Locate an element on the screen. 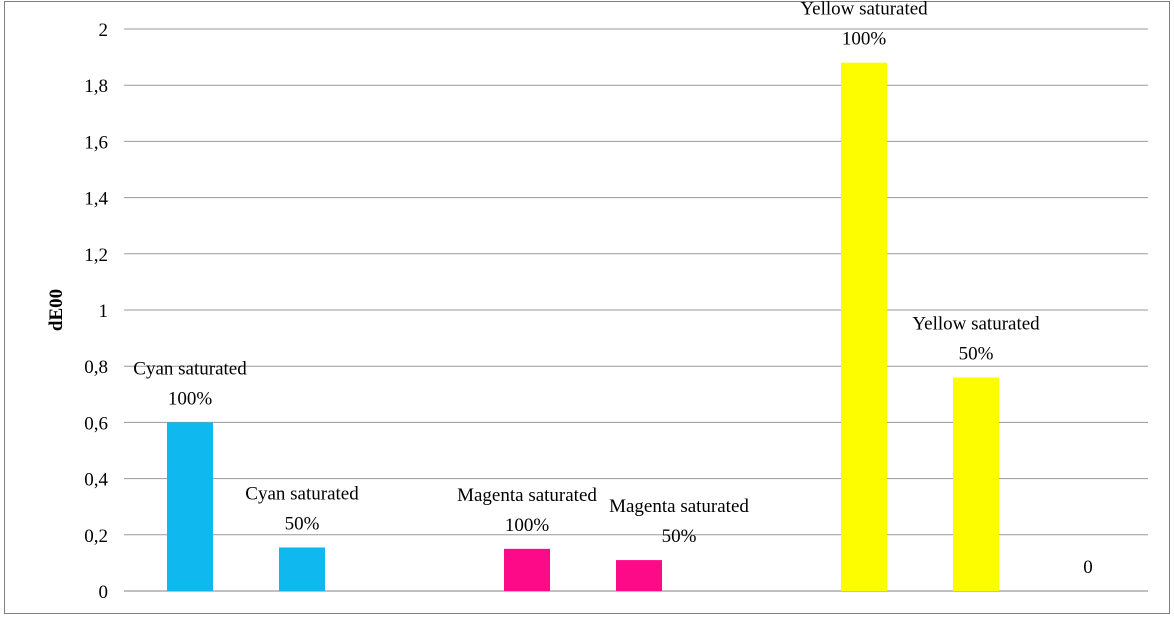 This screenshot has width=1174, height=618. y-tick-label: 1 is located at coordinates (104, 311).